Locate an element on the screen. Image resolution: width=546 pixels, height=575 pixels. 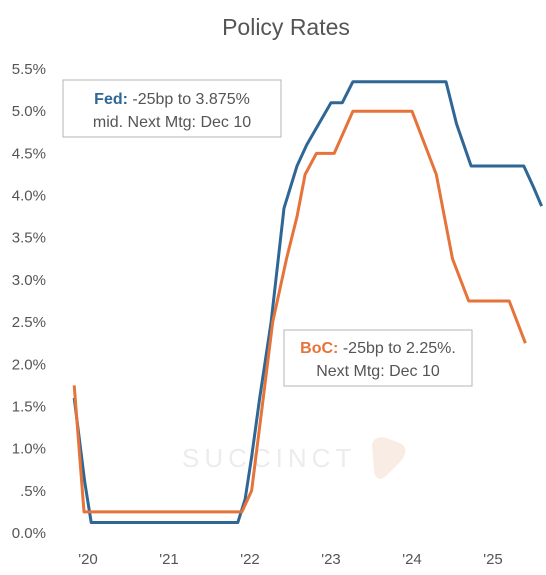
watermark-text: SUCCINCT is located at coordinates (269, 458).